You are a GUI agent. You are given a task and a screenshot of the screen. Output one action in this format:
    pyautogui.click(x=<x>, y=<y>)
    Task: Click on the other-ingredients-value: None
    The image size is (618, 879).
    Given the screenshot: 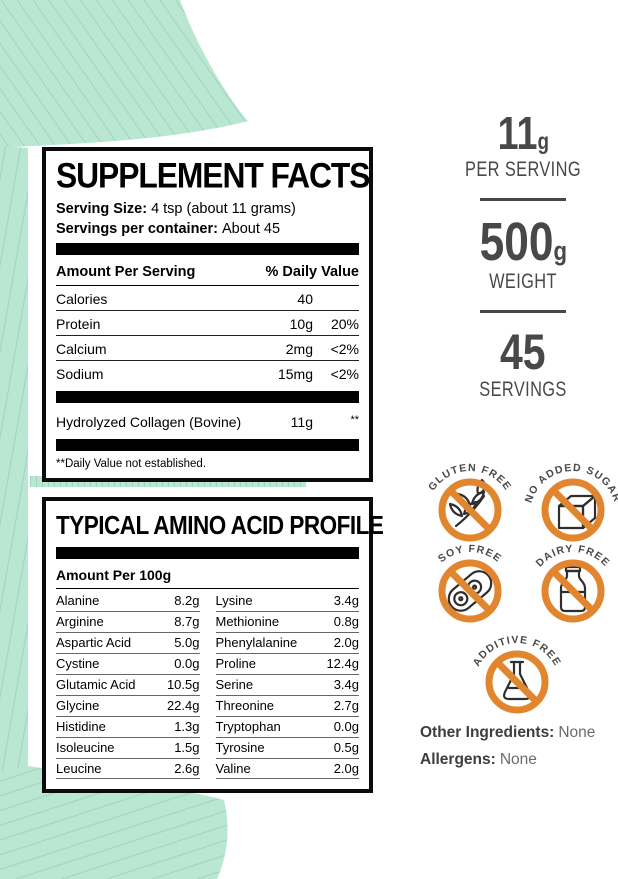 What is the action you would take?
    pyautogui.click(x=577, y=732)
    